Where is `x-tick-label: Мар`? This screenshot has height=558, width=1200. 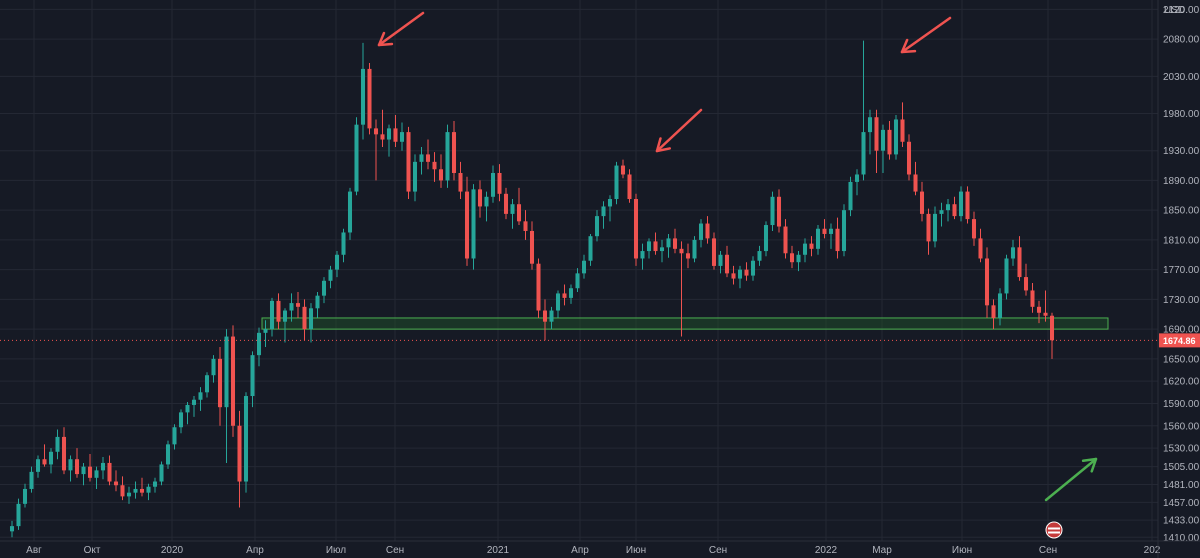
x-tick-label: Мар is located at coordinates (882, 550).